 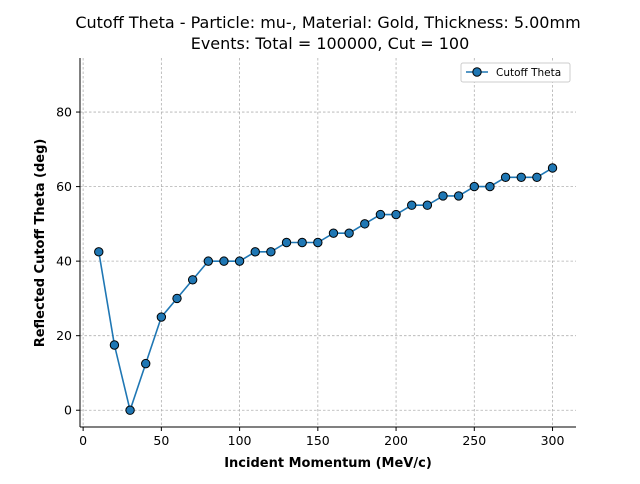 I want to click on x-tick-label: 250, so click(x=474, y=440).